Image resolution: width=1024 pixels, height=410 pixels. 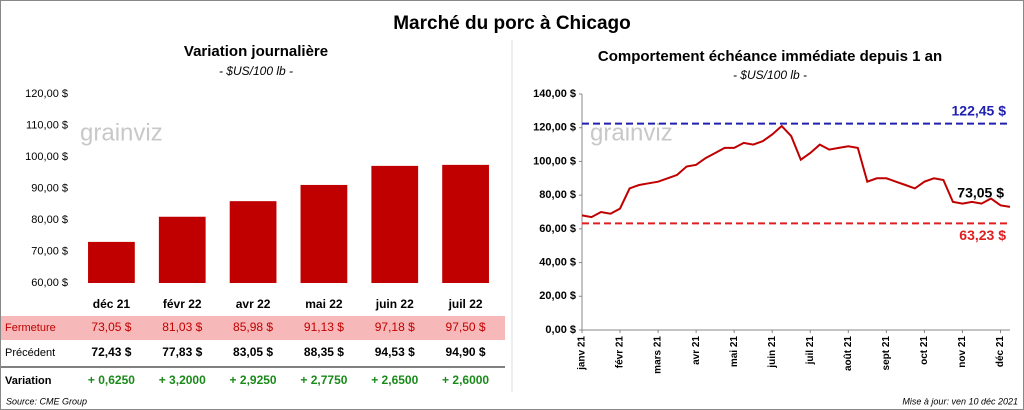 What do you see at coordinates (253, 380) in the screenshot?
I see `table-cell: + 2,9250` at bounding box center [253, 380].